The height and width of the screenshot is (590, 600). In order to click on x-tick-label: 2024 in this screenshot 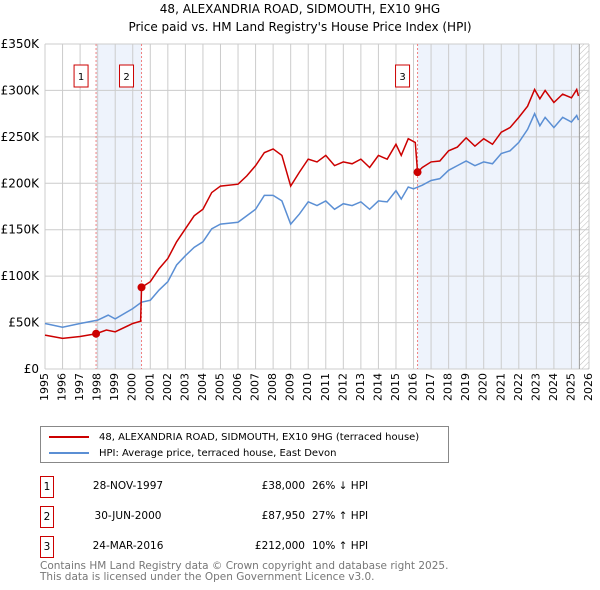, I will do `click(553, 387)`.